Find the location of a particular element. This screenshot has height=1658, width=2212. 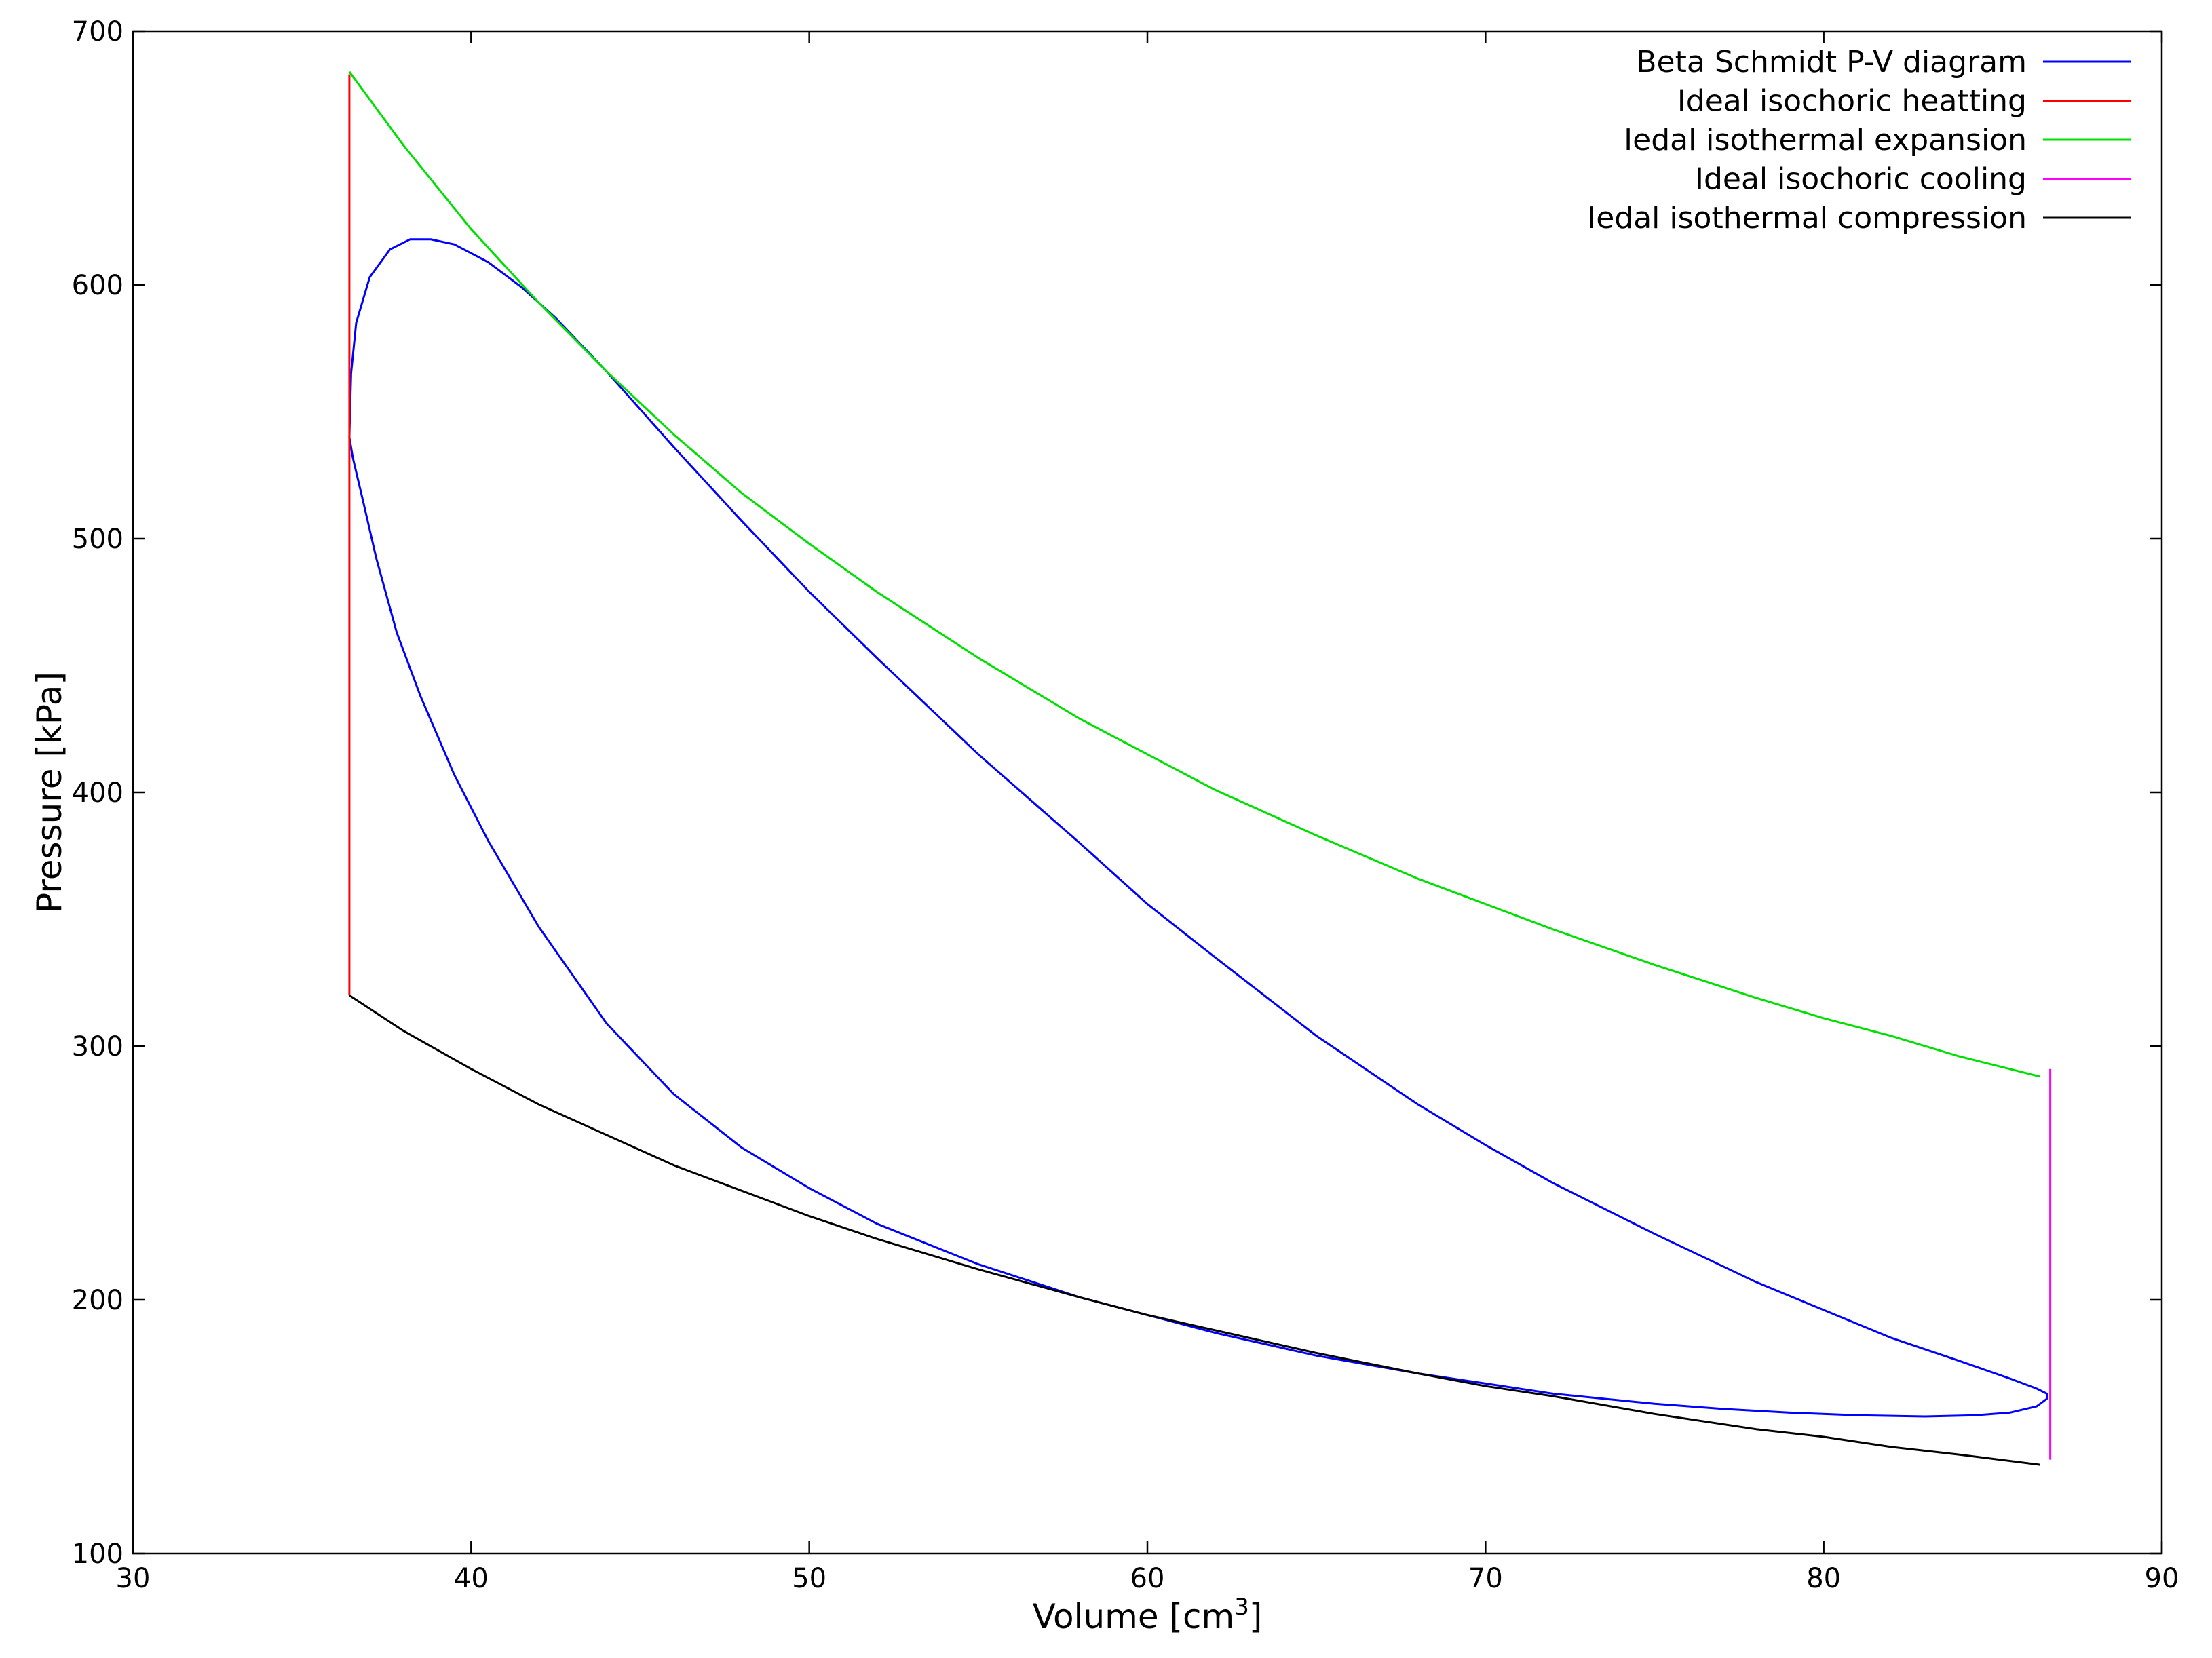

legend-label-0: Beta Schmidt P-V diagram is located at coordinates (1831, 62).